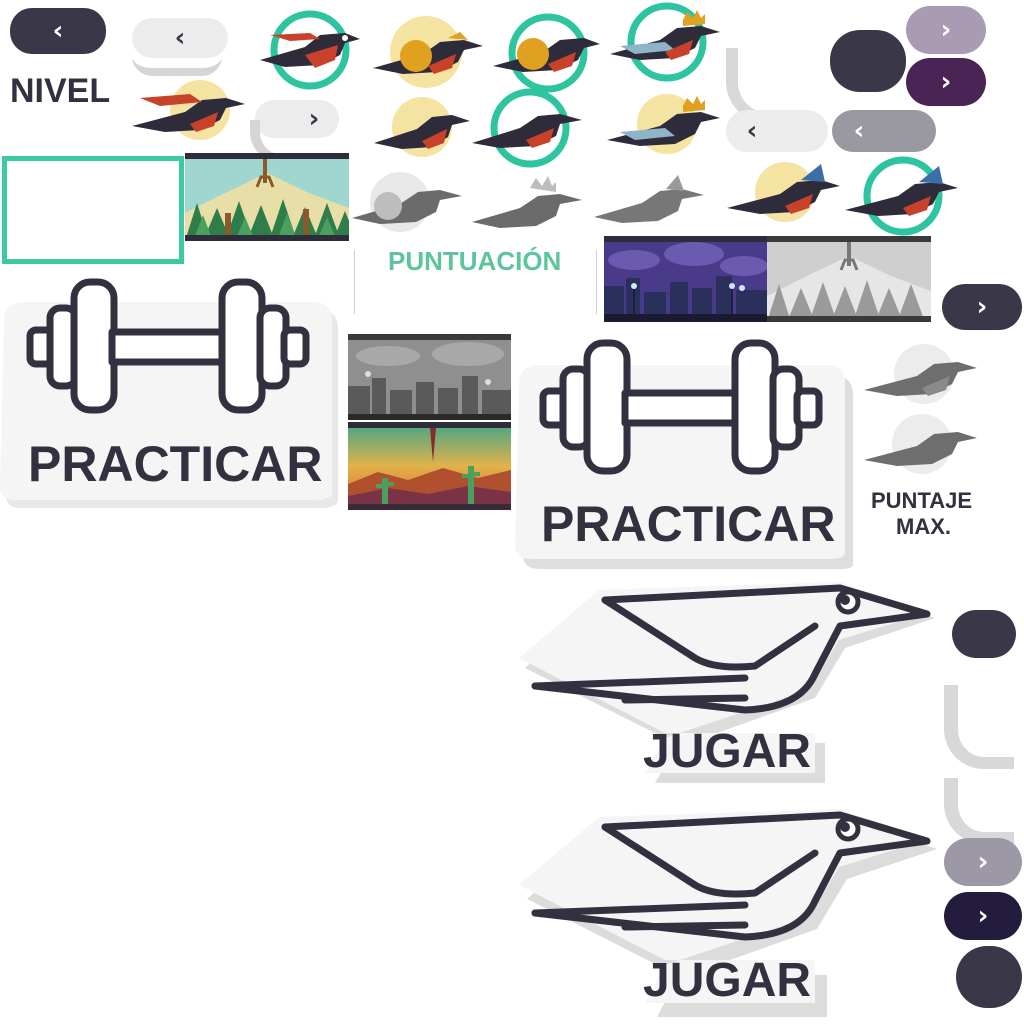 This screenshot has height=1025, width=1024. I want to click on jugar-button-pressed: JUGAR, so click(727, 912).